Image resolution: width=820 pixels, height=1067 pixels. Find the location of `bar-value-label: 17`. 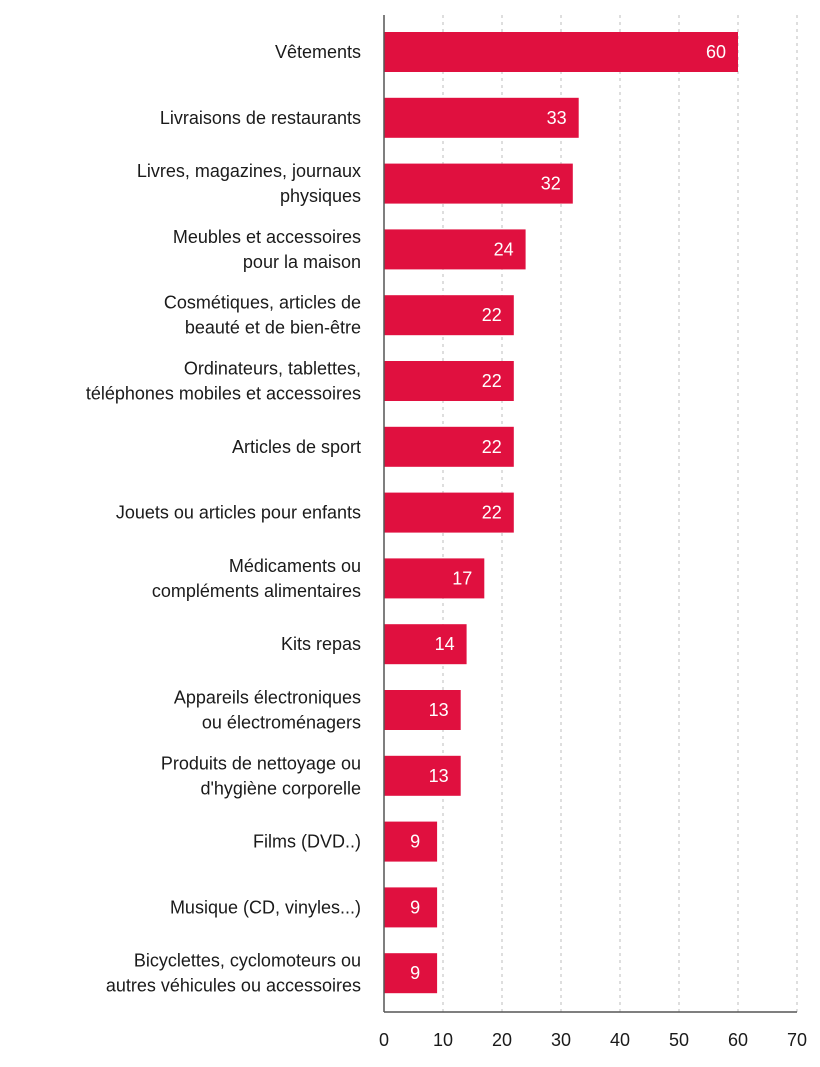

bar-value-label: 17 is located at coordinates (462, 578).